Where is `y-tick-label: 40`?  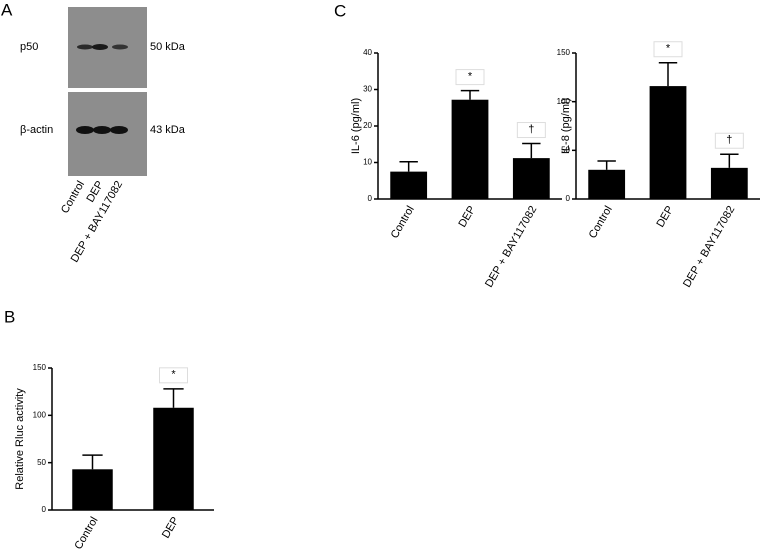 y-tick-label: 40 is located at coordinates (367, 52).